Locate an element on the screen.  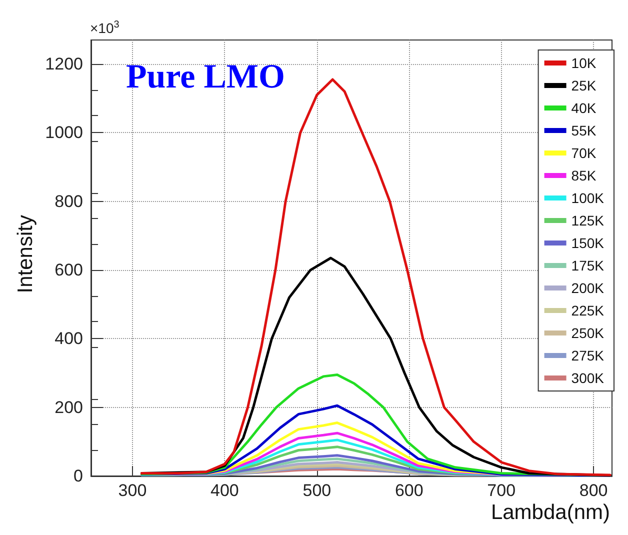
legend-label: 200K is located at coordinates (588, 288).